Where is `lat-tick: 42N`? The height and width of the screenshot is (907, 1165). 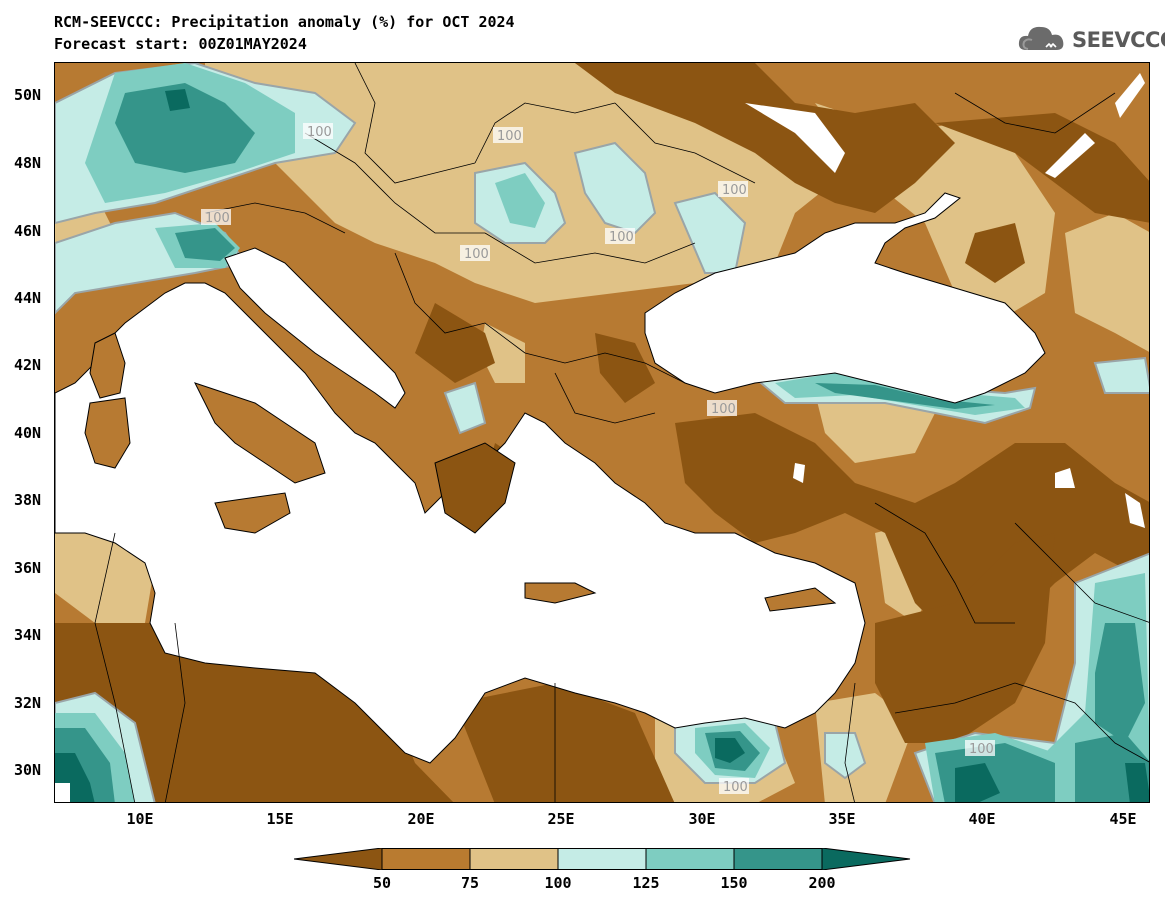 lat-tick: 42N is located at coordinates (28, 365).